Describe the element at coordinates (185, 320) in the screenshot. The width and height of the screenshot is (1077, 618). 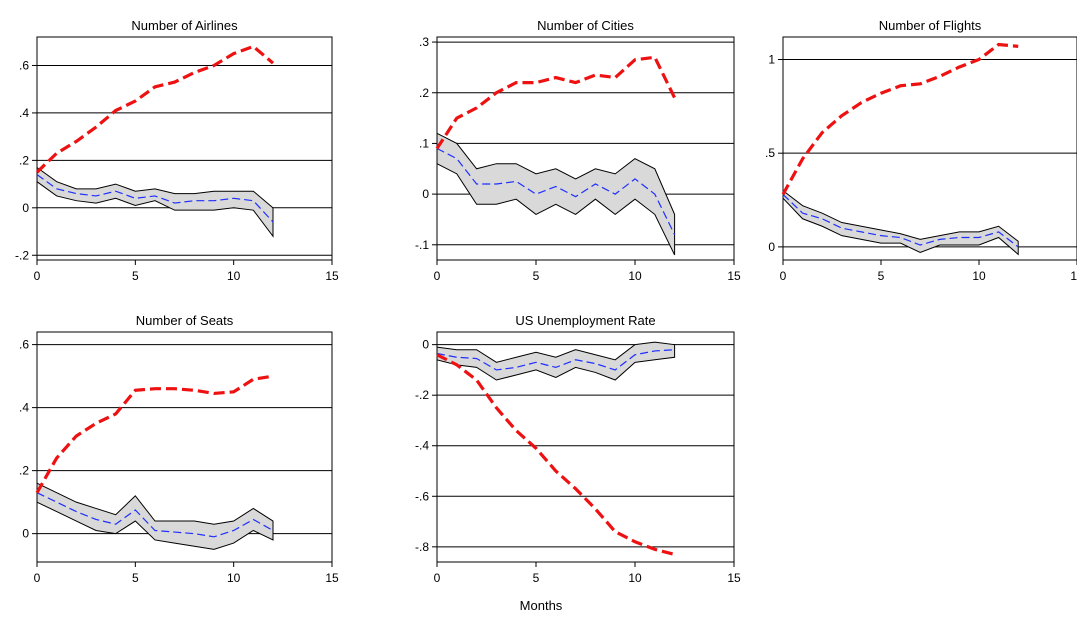
I see `chart-title: Number of Seats` at that location.